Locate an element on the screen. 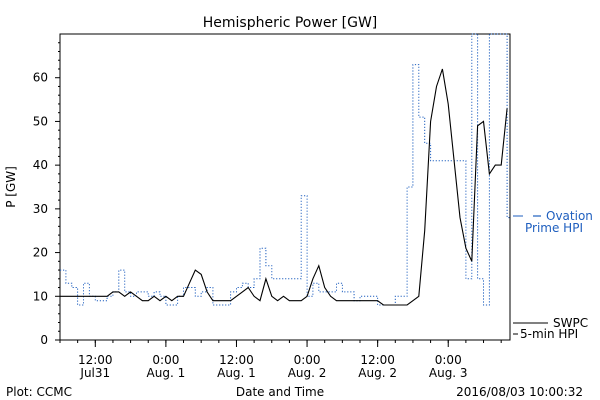 The width and height of the screenshot is (600, 400). legend-5min-label: 5-min HPI is located at coordinates (549, 334).